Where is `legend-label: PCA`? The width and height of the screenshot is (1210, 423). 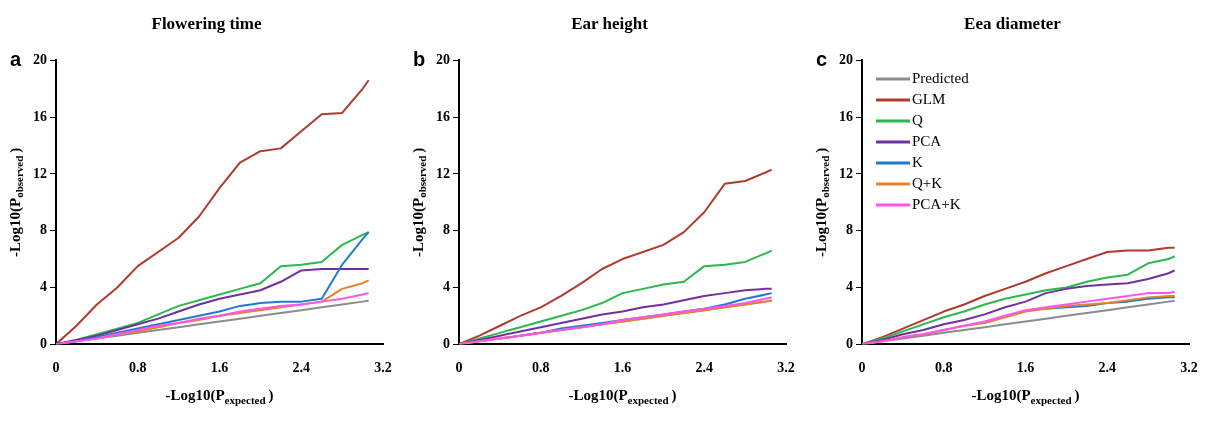
legend-label: PCA is located at coordinates (927, 140).